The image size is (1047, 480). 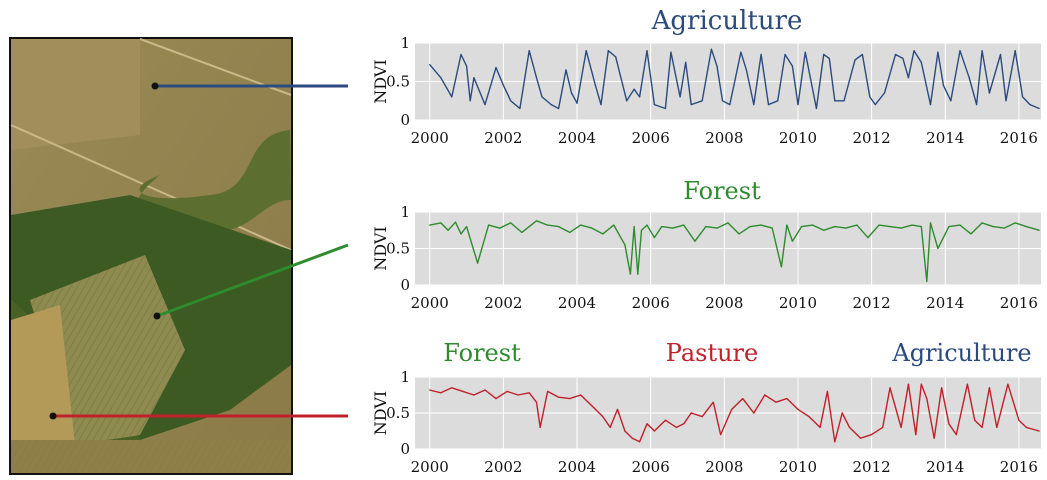 I want to click on y-axis-label: NDVI, so click(x=380, y=413).